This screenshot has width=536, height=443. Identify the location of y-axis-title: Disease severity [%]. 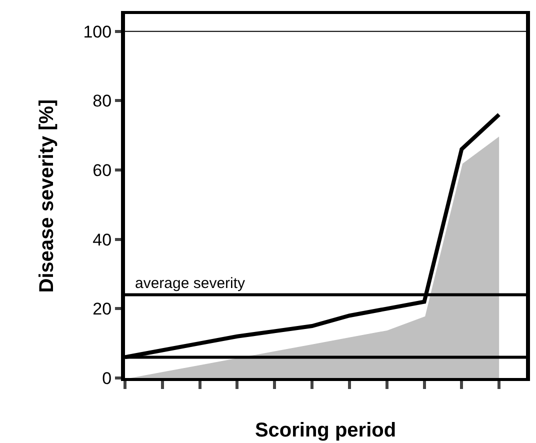
(47, 196).